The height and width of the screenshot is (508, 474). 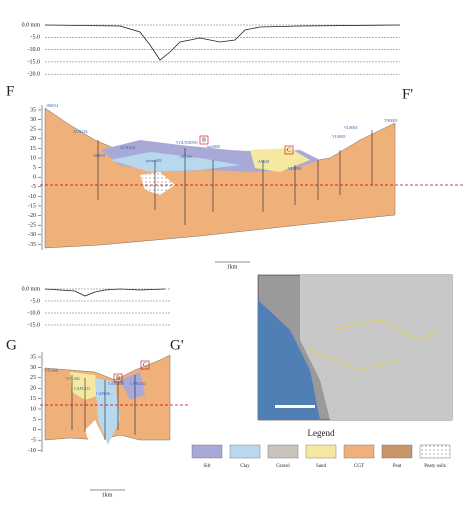 What do you see at coordinates (32, 206) in the screenshot?
I see `y-tick-label: -15` at bounding box center [32, 206].